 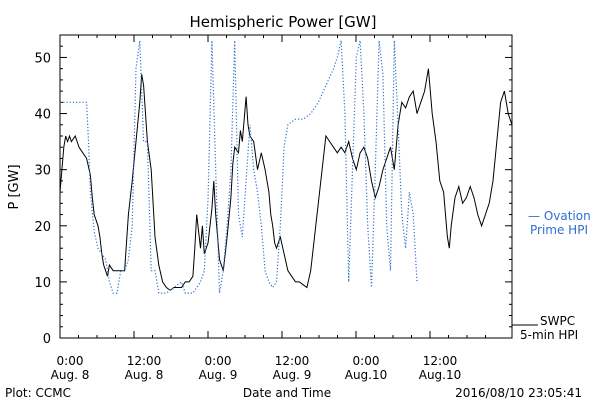 What do you see at coordinates (287, 393) in the screenshot?
I see `x-axis-label: Date and Time` at bounding box center [287, 393].